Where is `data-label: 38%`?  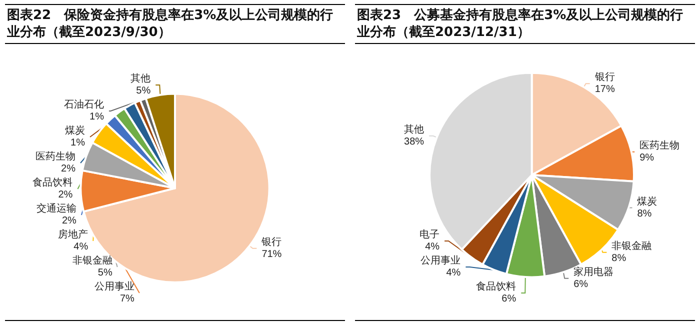
data-label: 38% is located at coordinates (414, 142).